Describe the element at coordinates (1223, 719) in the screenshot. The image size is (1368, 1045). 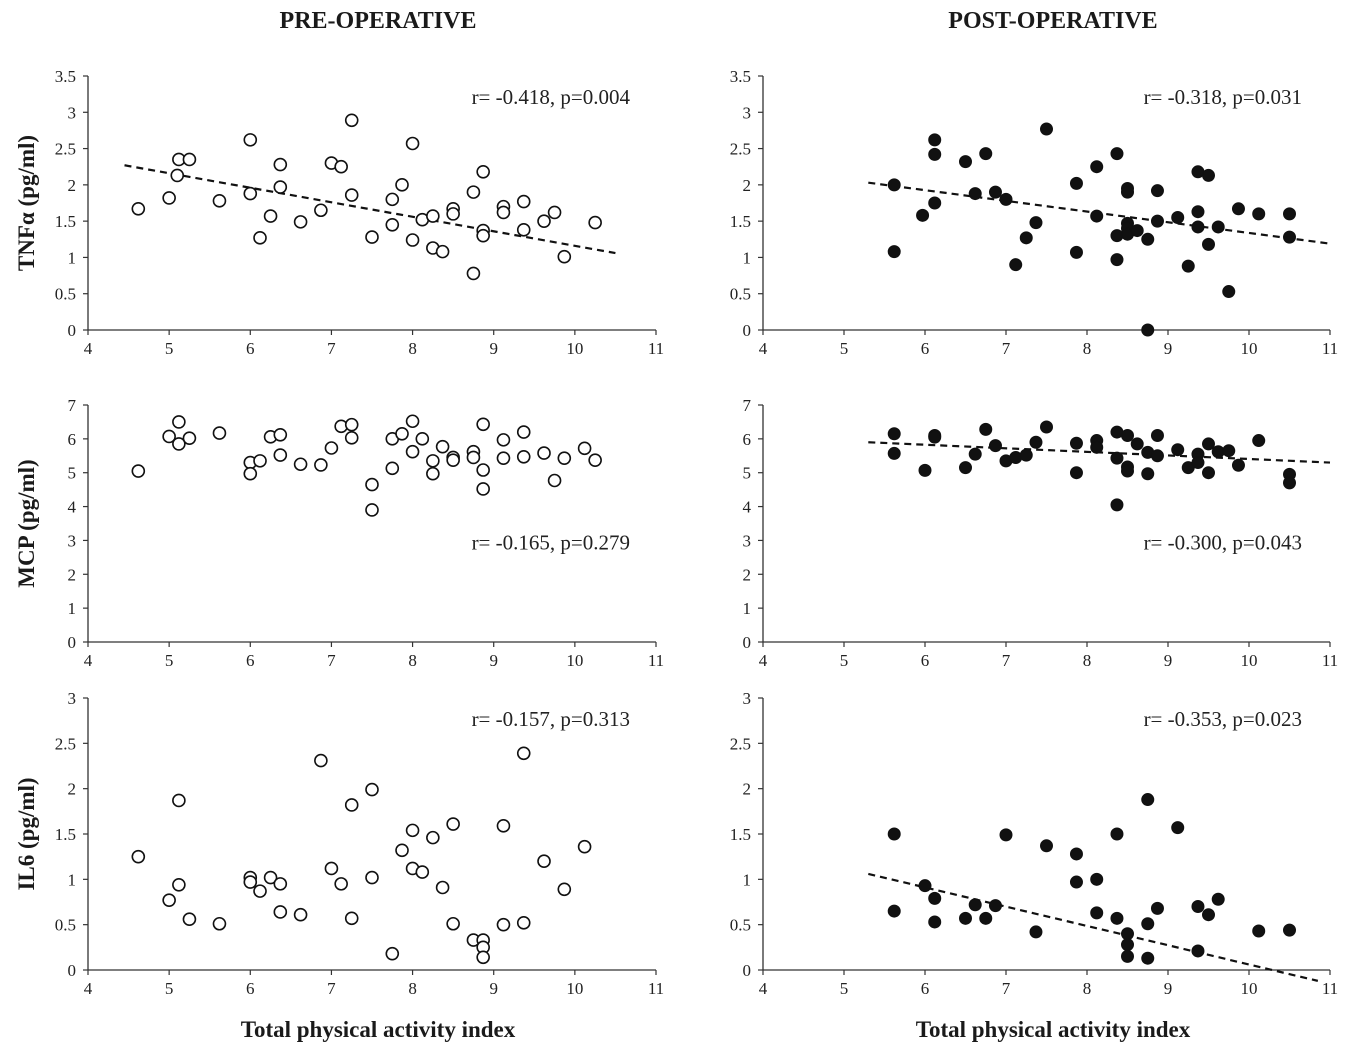
I see `correlation-annotation: r= -0.353, p=0.023` at that location.